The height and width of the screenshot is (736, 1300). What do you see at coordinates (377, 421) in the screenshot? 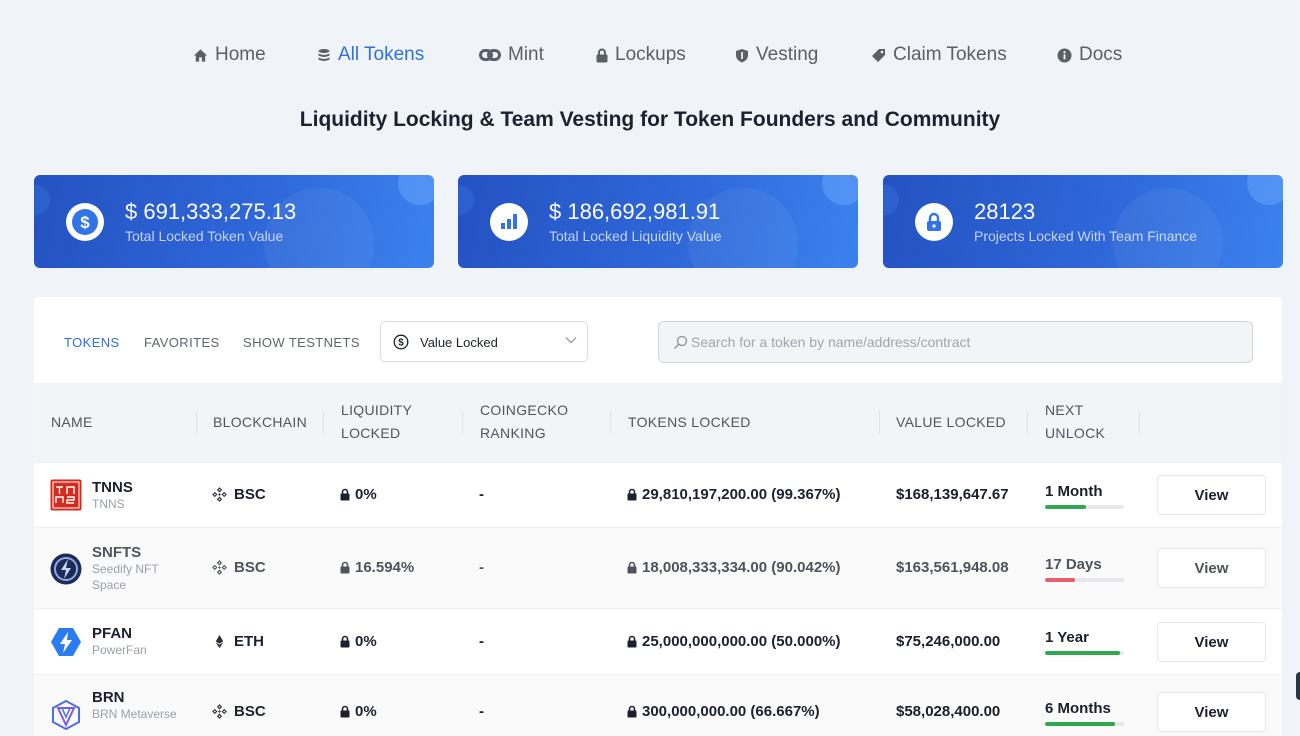
I see `header-liquidity: LIQUIDITY LOCKED` at bounding box center [377, 421].